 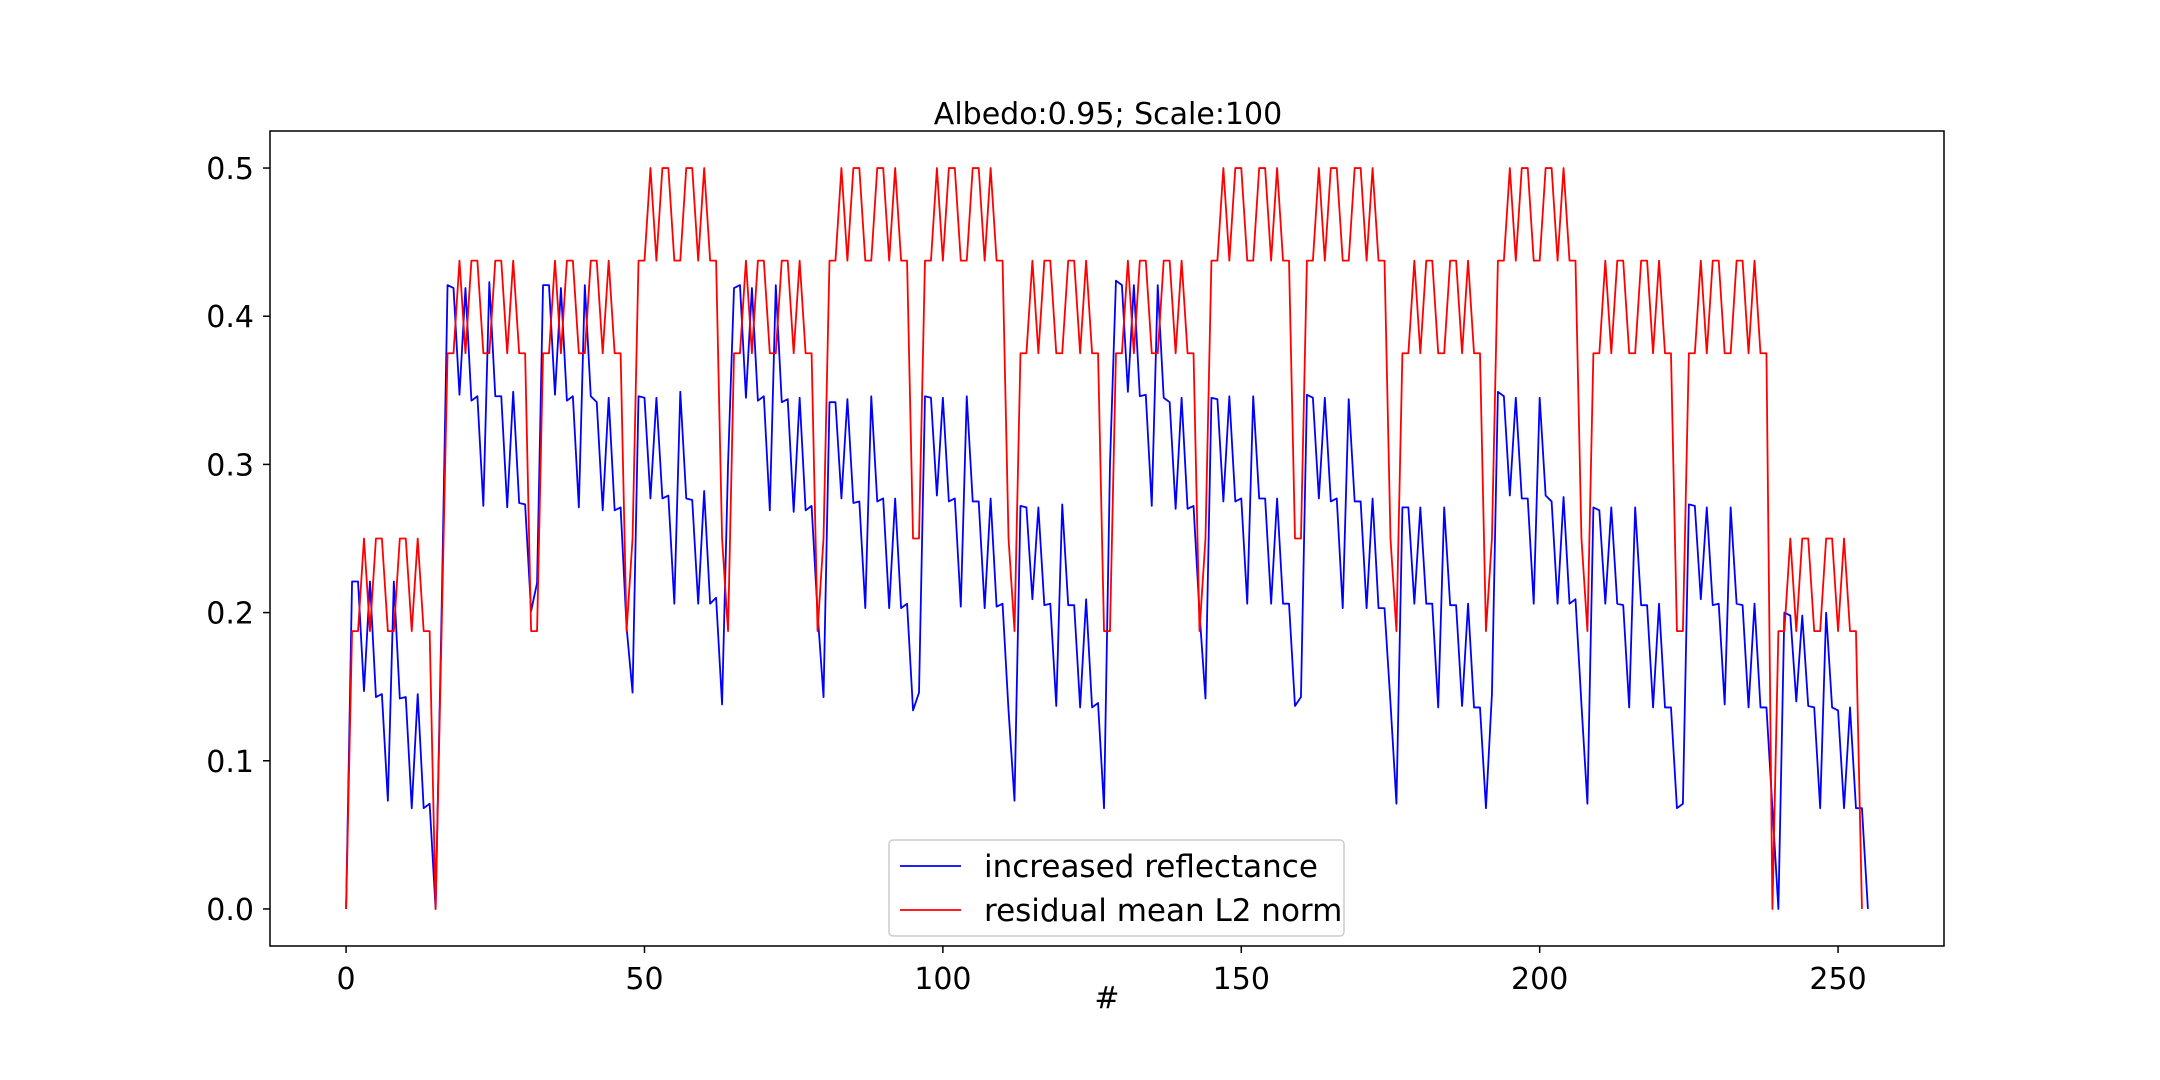 I want to click on x-tick-label: 200, so click(x=1539, y=979).